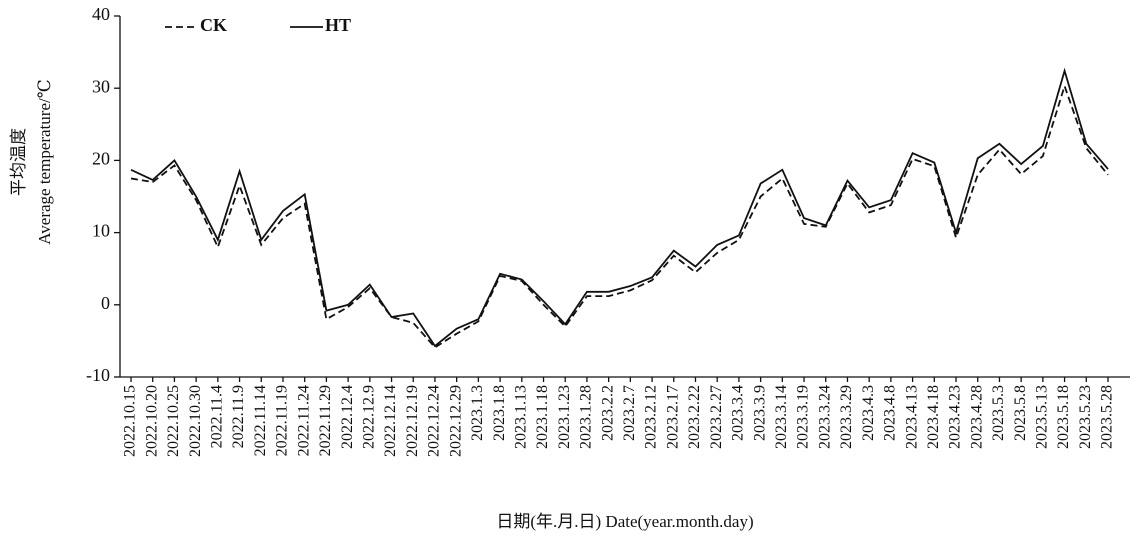 The height and width of the screenshot is (538, 1136). I want to click on x-tick-label: 2022.12.4, so click(347, 417).